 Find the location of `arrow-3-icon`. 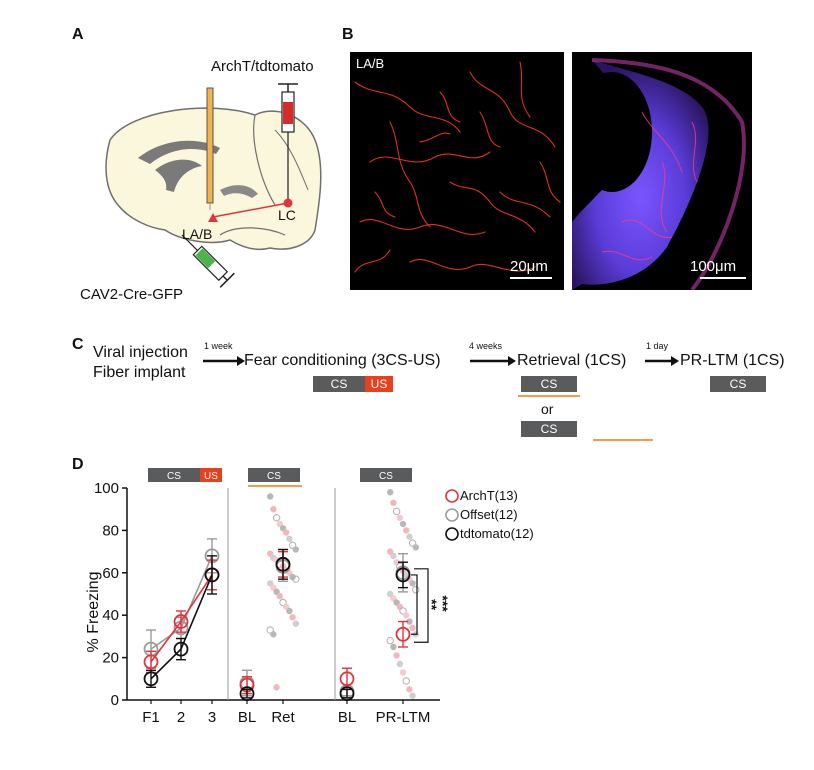

arrow-3-icon is located at coordinates (662, 361).